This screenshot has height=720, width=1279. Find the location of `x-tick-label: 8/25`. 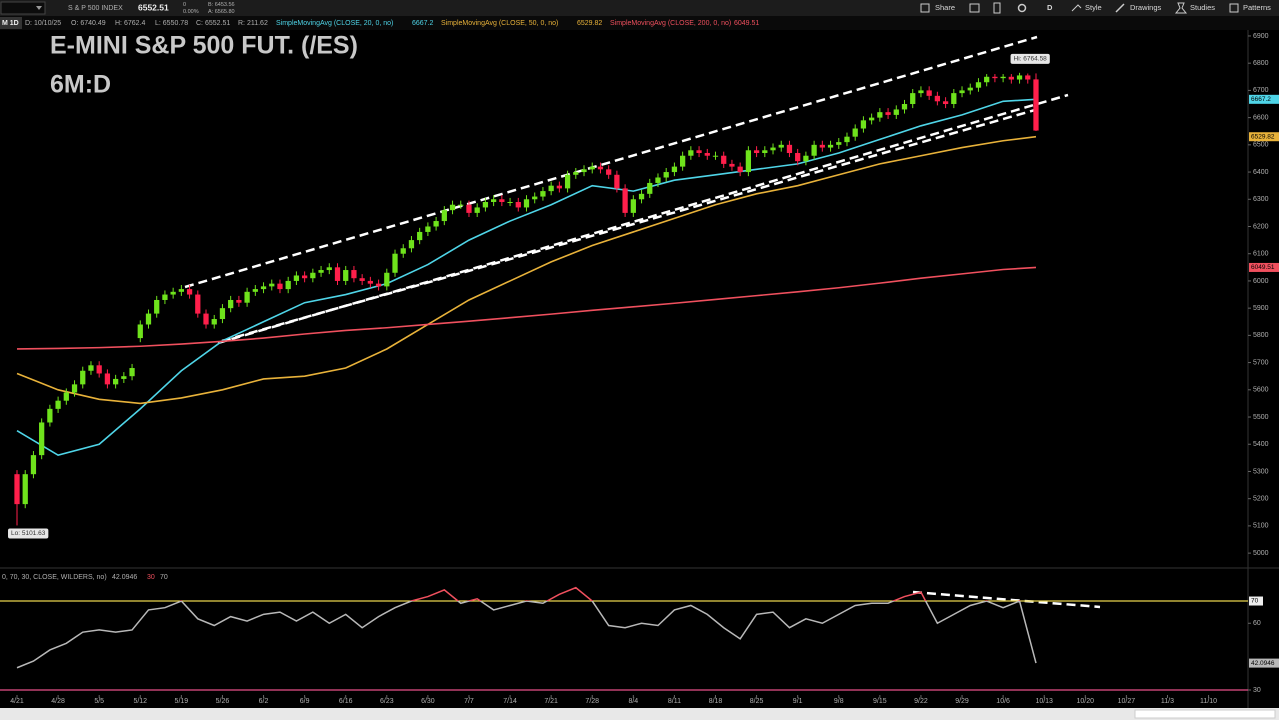

x-tick-label: 8/25 is located at coordinates (757, 701).